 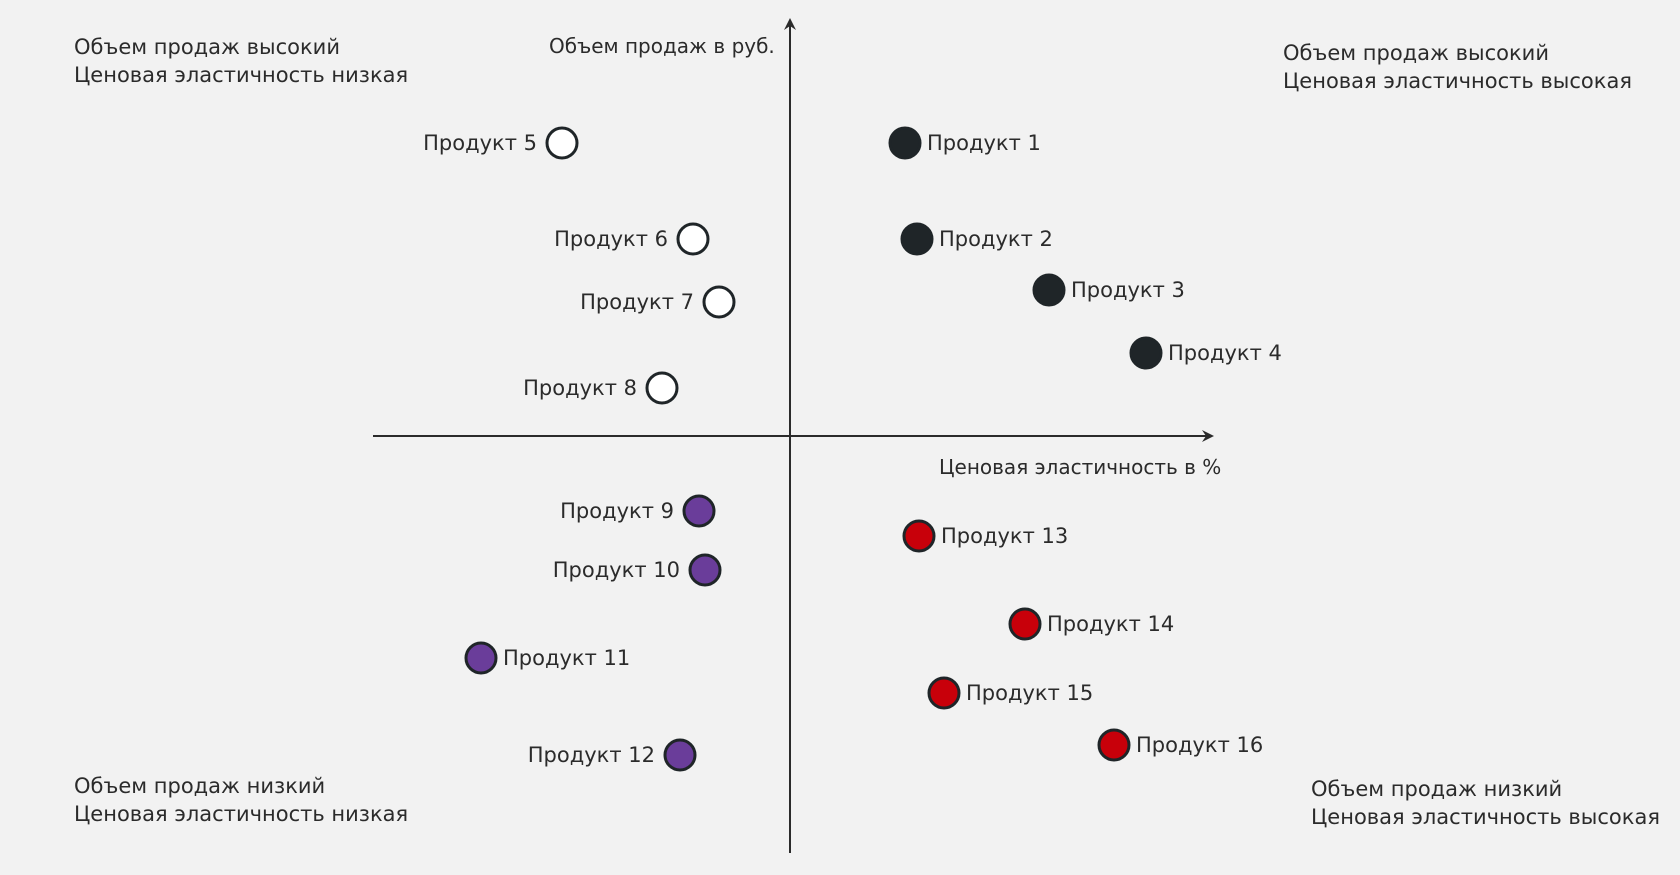 I want to click on product-label: Продукт 15, so click(x=1029, y=693).